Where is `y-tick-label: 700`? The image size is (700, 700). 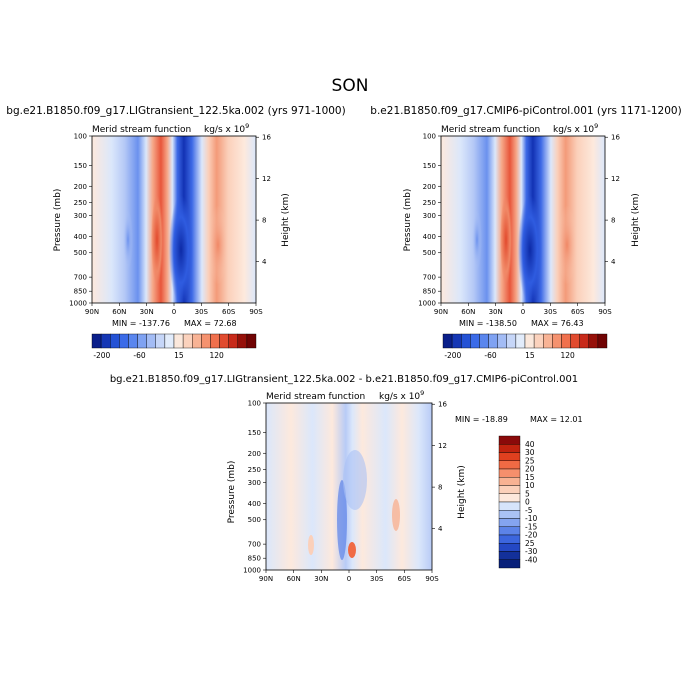 y-tick-label: 700 is located at coordinates (429, 278).